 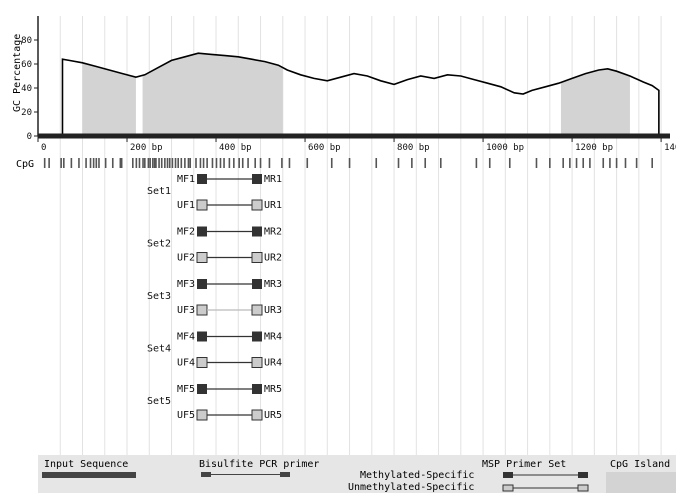 What do you see at coordinates (43, 148) in the screenshot?
I see `x-tick-label: 0` at bounding box center [43, 148].